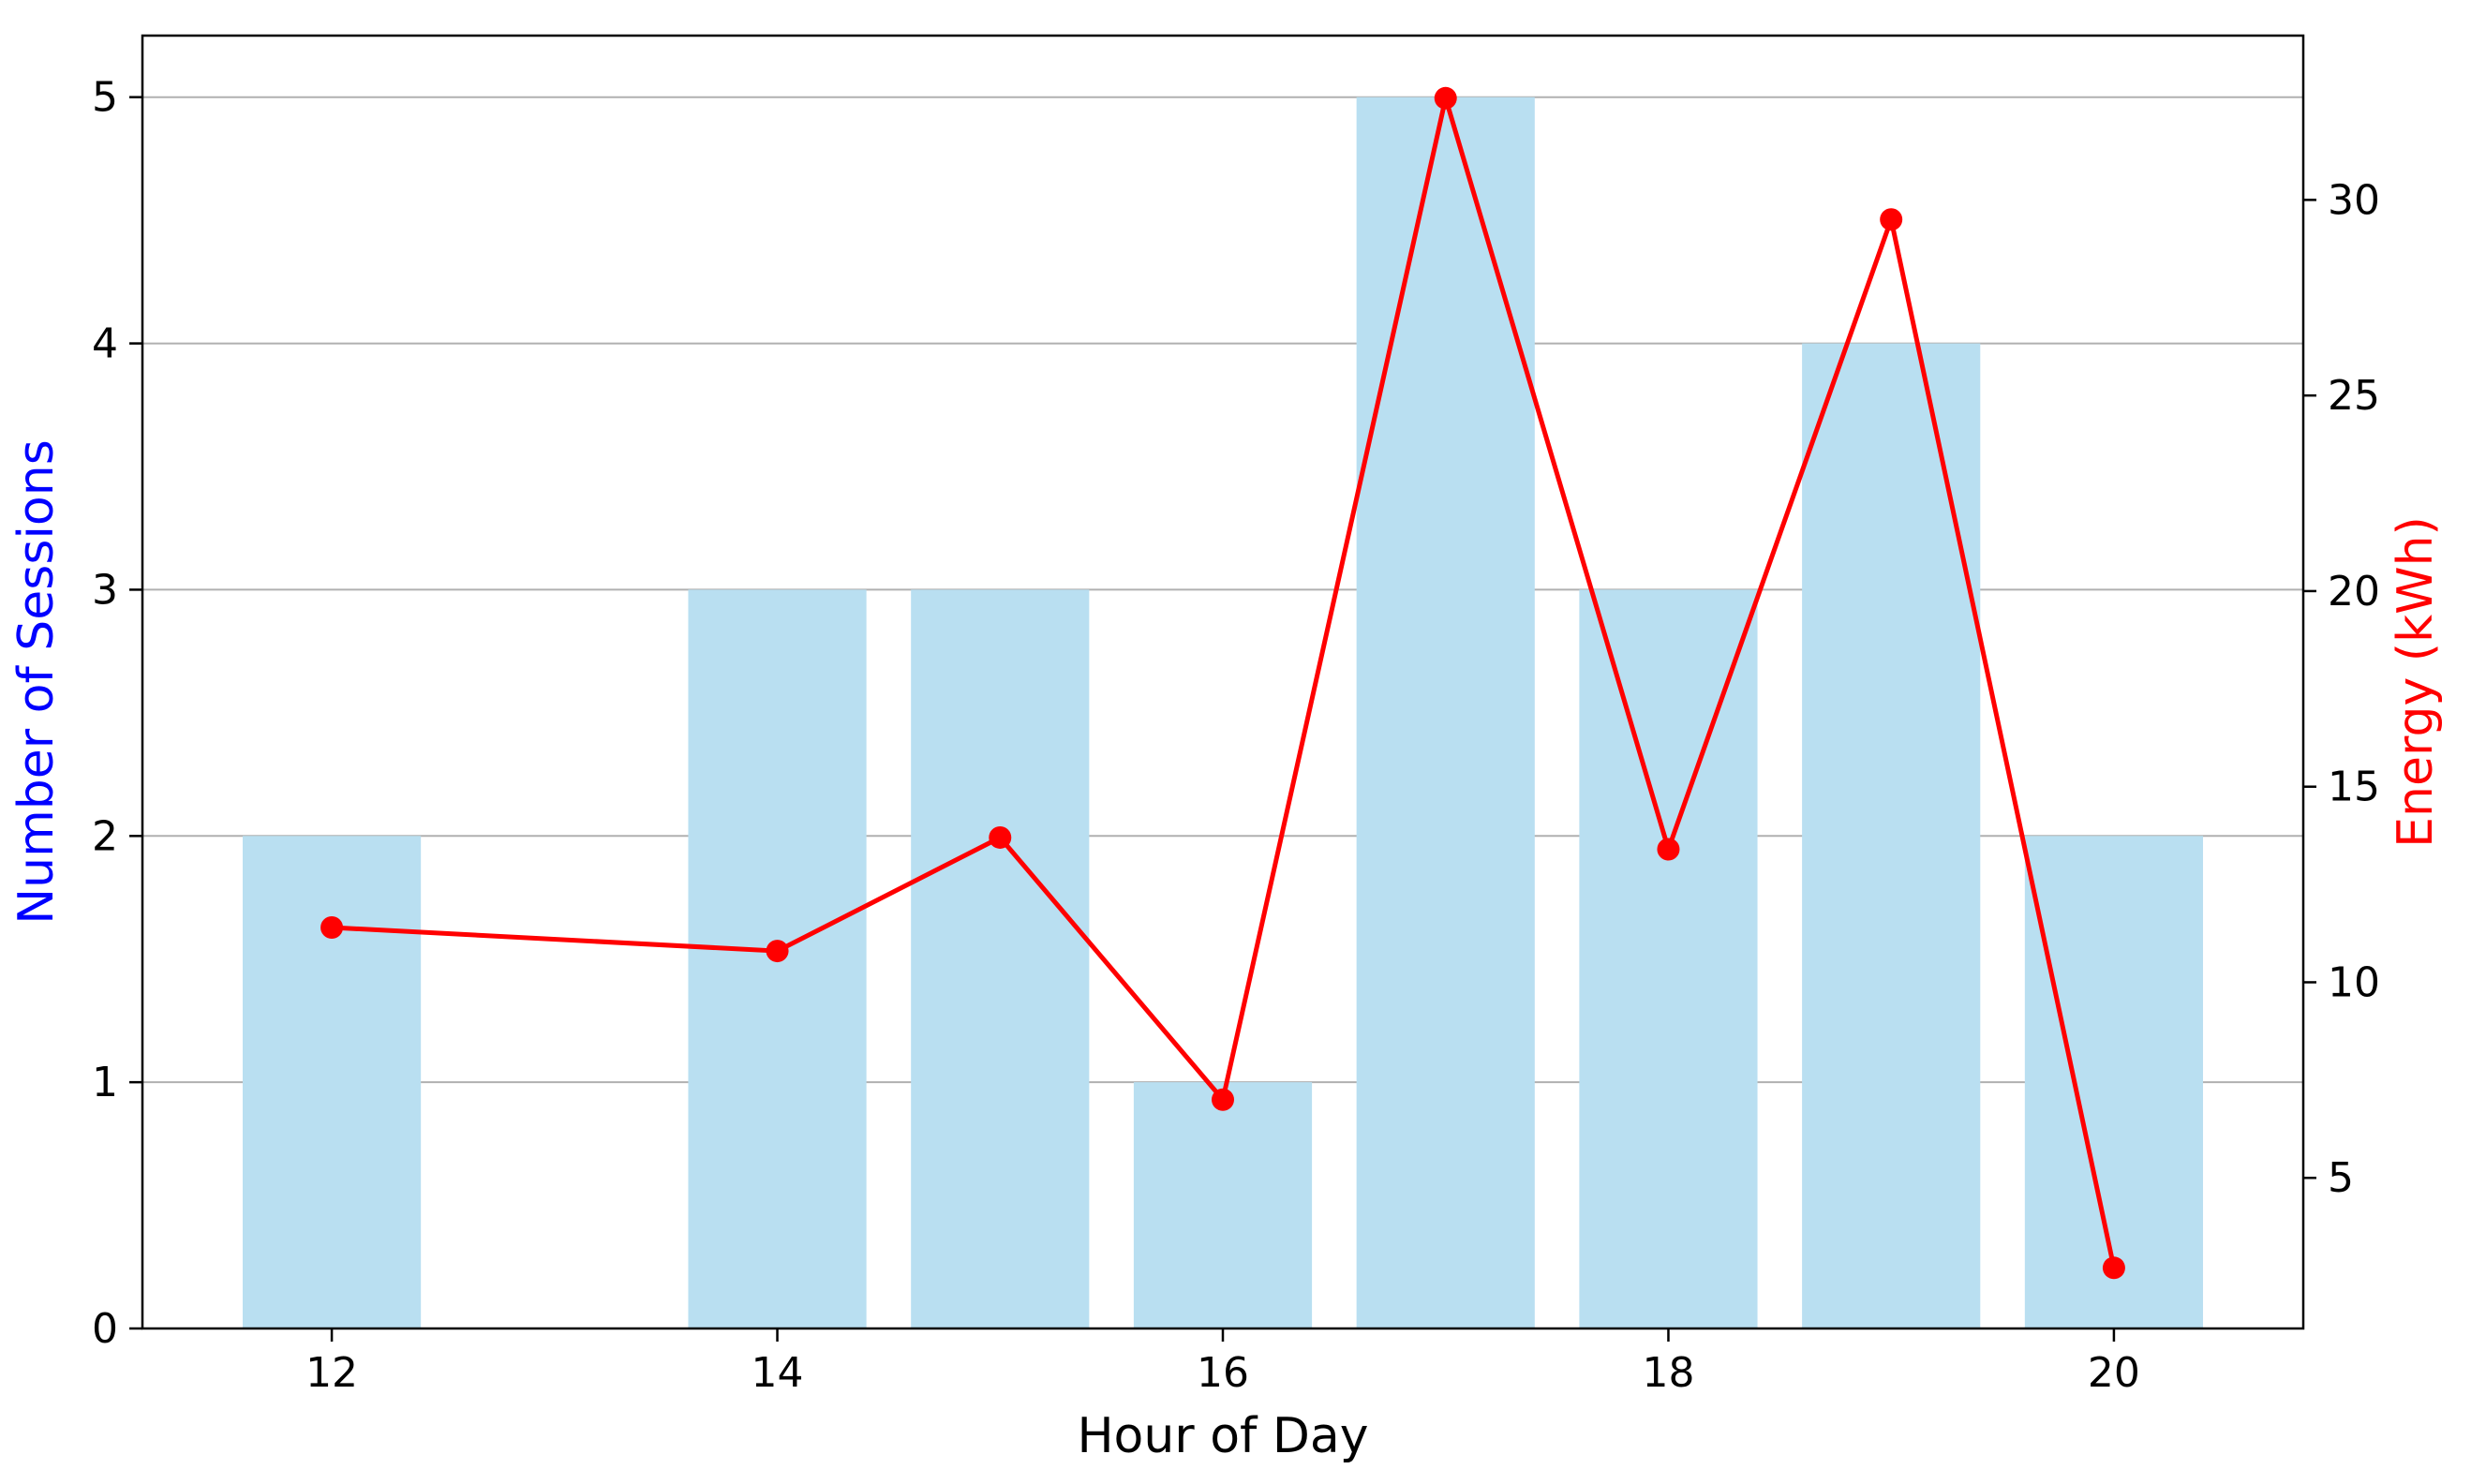  Describe the element at coordinates (2354, 787) in the screenshot. I see `right-y-tick-label: 15` at that location.